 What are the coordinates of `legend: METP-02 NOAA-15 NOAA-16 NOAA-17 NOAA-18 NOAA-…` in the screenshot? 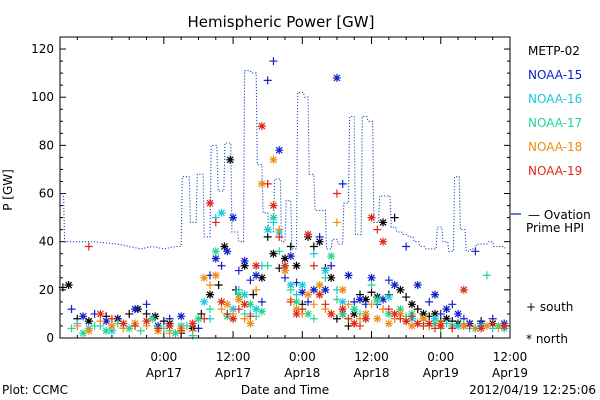 It's located at (555, 111).